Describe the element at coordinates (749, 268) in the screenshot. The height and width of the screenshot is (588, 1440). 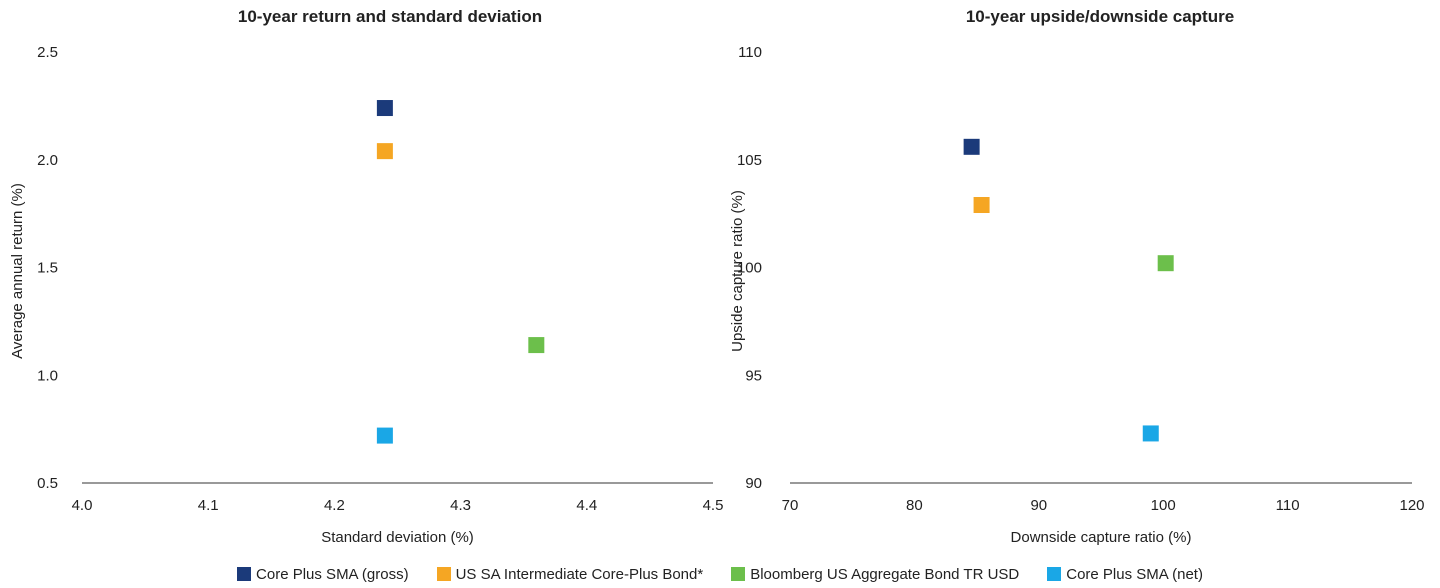
I see `y-tick-label: 100` at that location.